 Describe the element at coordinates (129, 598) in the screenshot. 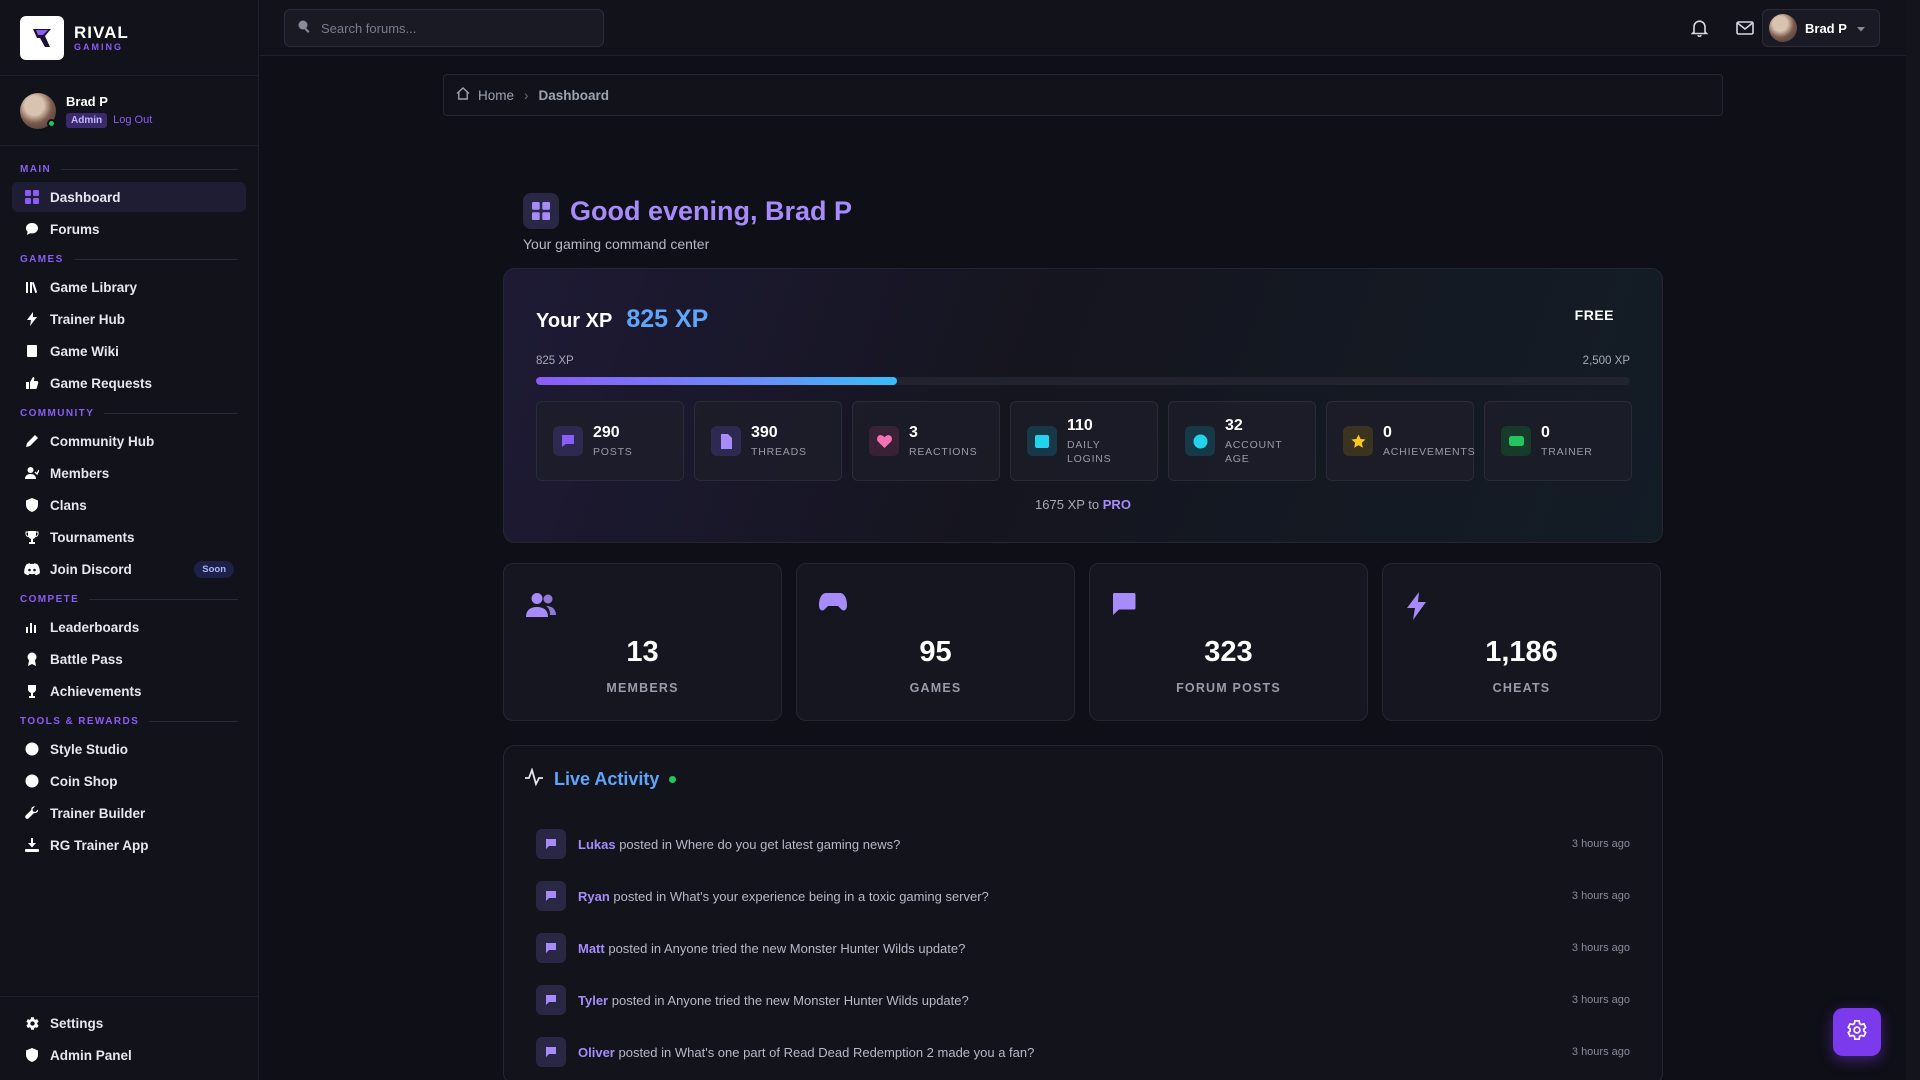

I see `section-label-compete: COMPETE` at that location.